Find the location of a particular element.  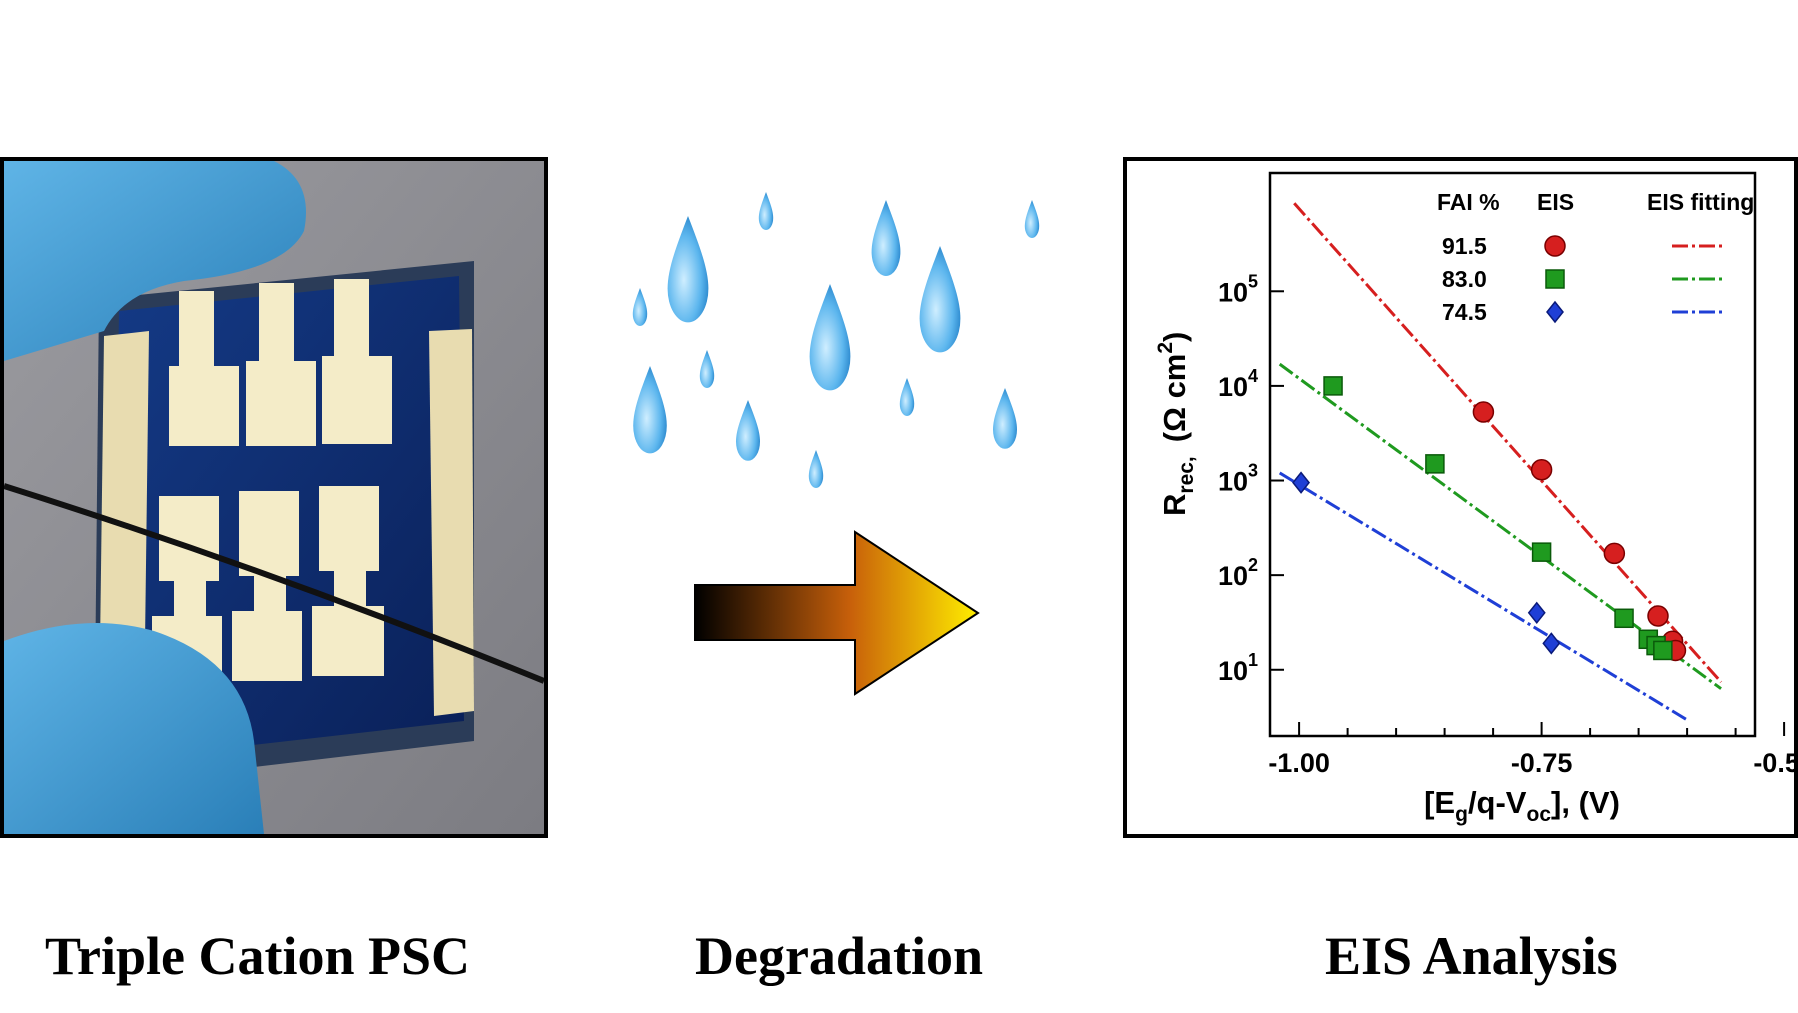

y-tick-label: 10⁵ is located at coordinates (1238, 289).